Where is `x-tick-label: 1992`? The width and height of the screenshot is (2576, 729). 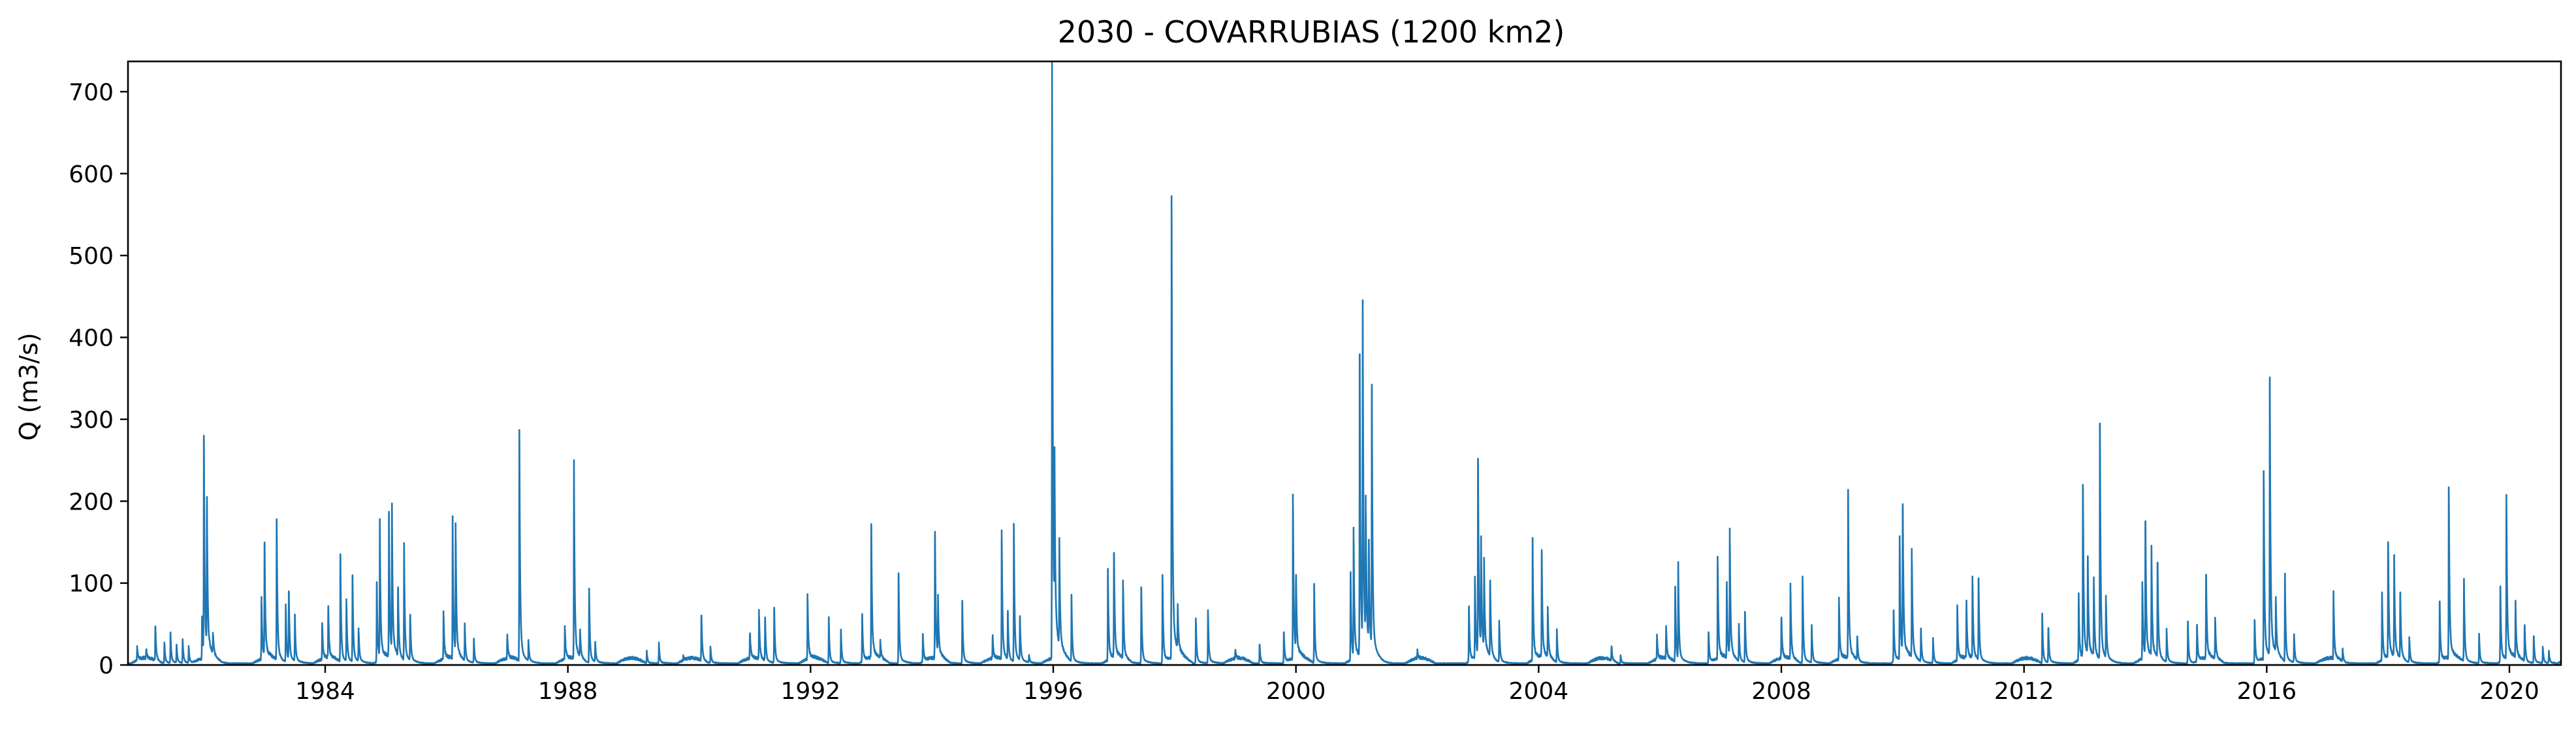 x-tick-label: 1992 is located at coordinates (811, 691).